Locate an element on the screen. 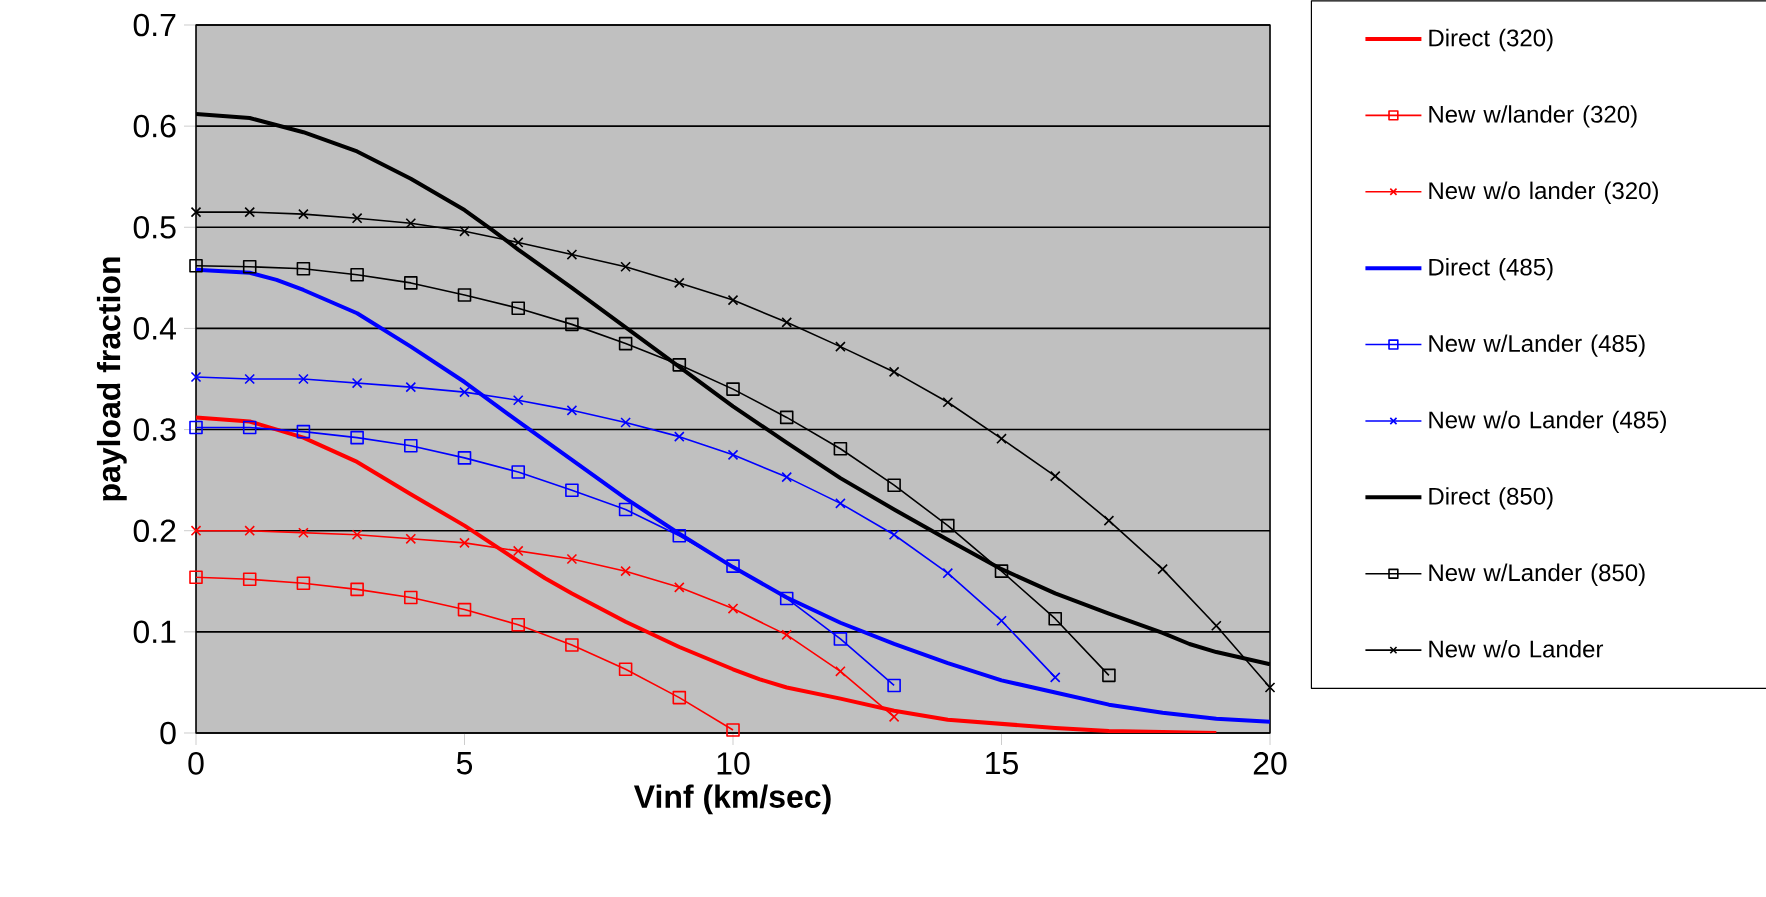 Image resolution: width=1766 pixels, height=897 pixels. x-tick-label: 20 is located at coordinates (1270, 763).